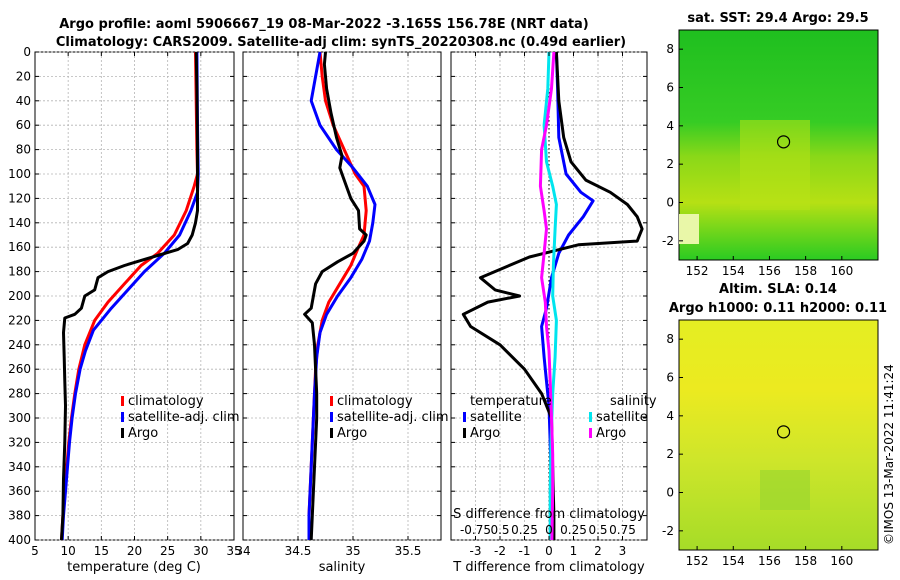 This screenshot has height=580, width=900. Describe the element at coordinates (775, 165) in the screenshot. I see `sst-warm-patch` at that location.